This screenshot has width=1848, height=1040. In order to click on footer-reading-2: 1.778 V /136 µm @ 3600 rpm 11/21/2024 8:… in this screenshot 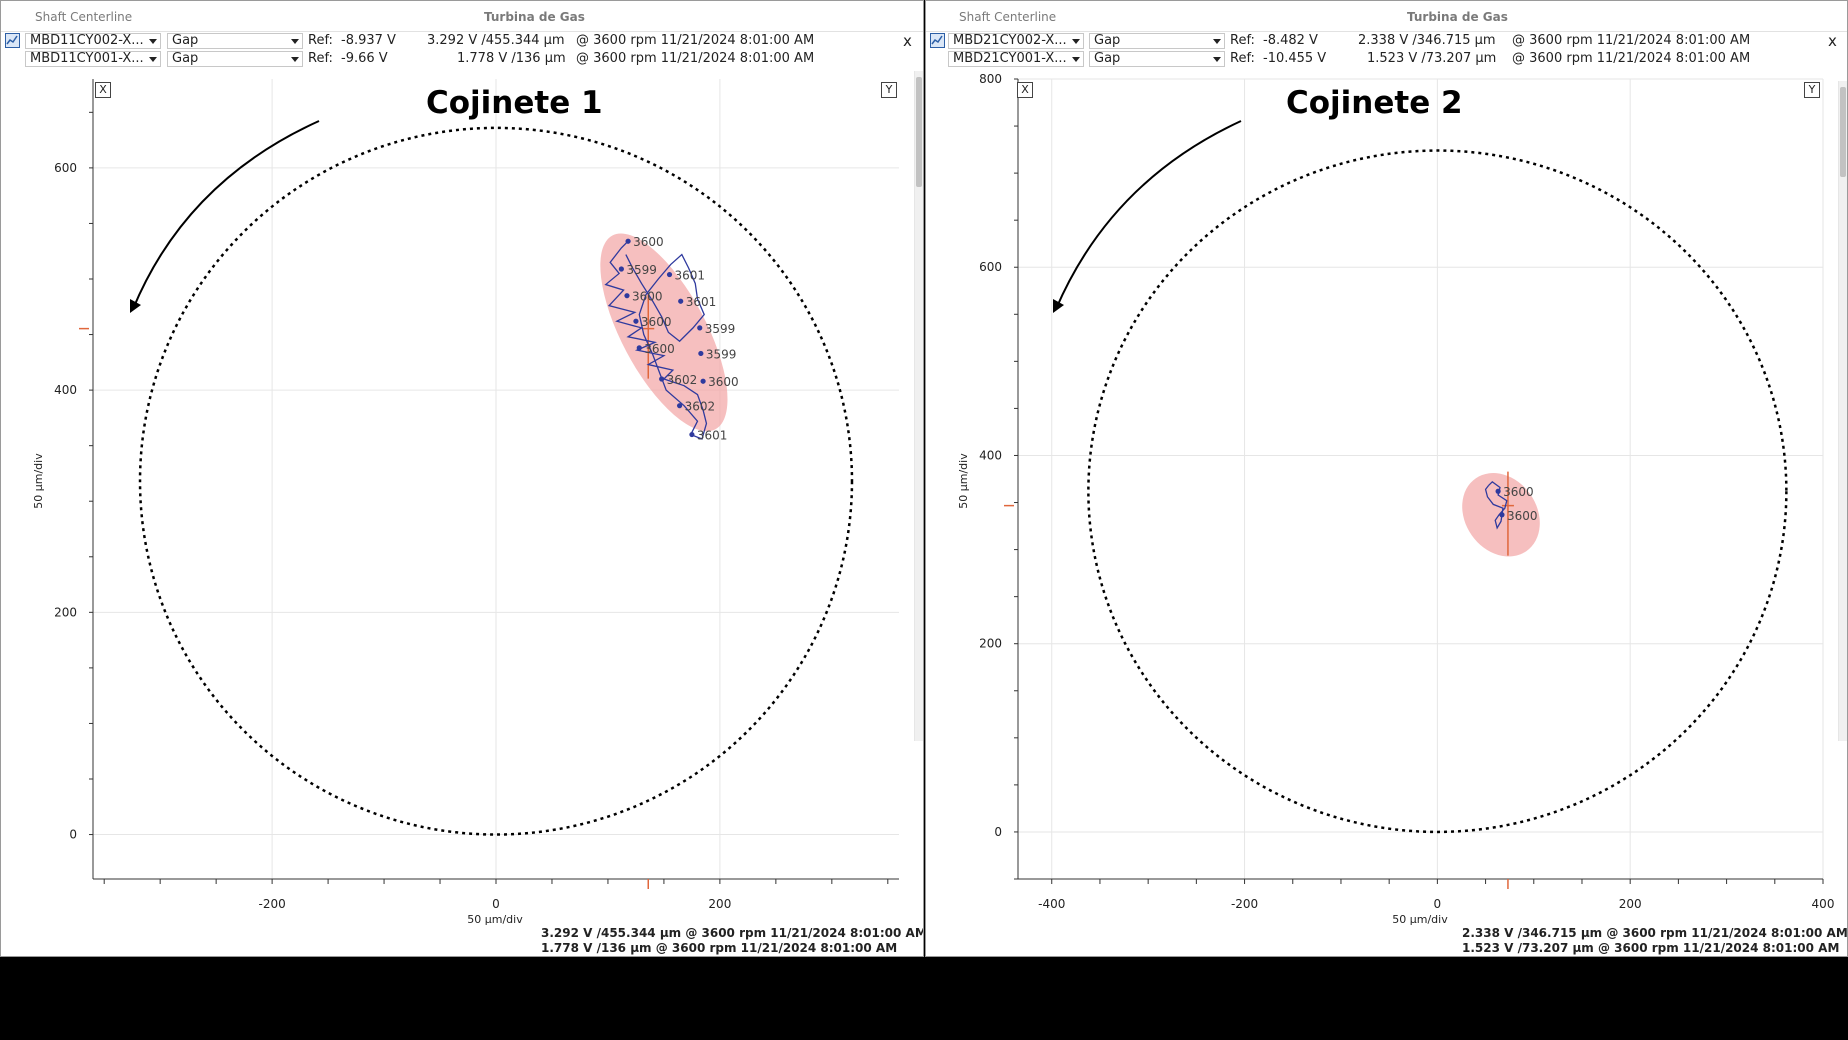, I will do `click(719, 948)`.